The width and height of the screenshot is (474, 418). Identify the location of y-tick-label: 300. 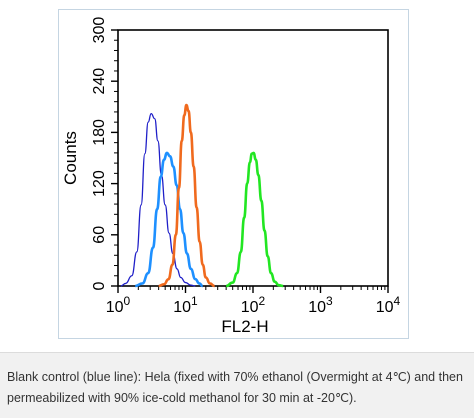
(99, 30).